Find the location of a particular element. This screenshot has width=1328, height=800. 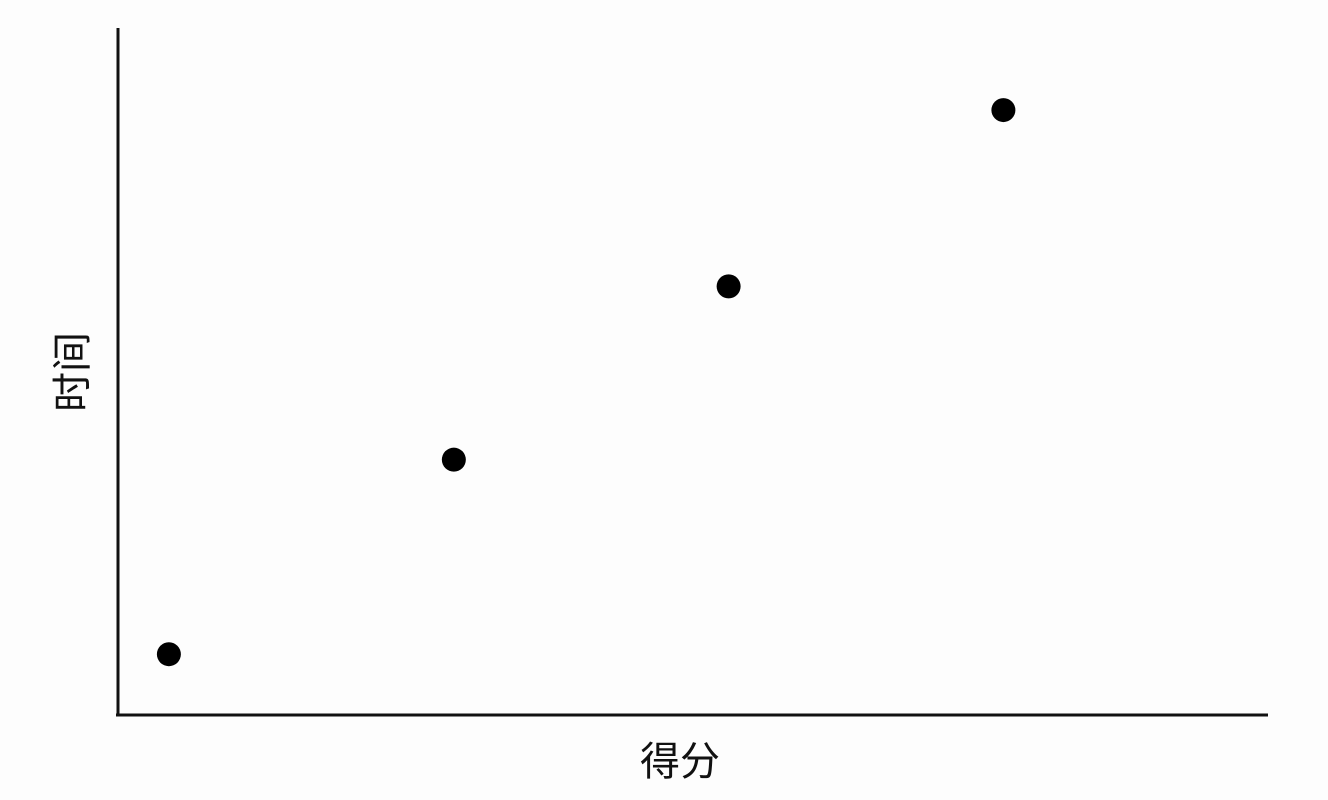

y-axis-label: 时间 is located at coordinates (73, 372).